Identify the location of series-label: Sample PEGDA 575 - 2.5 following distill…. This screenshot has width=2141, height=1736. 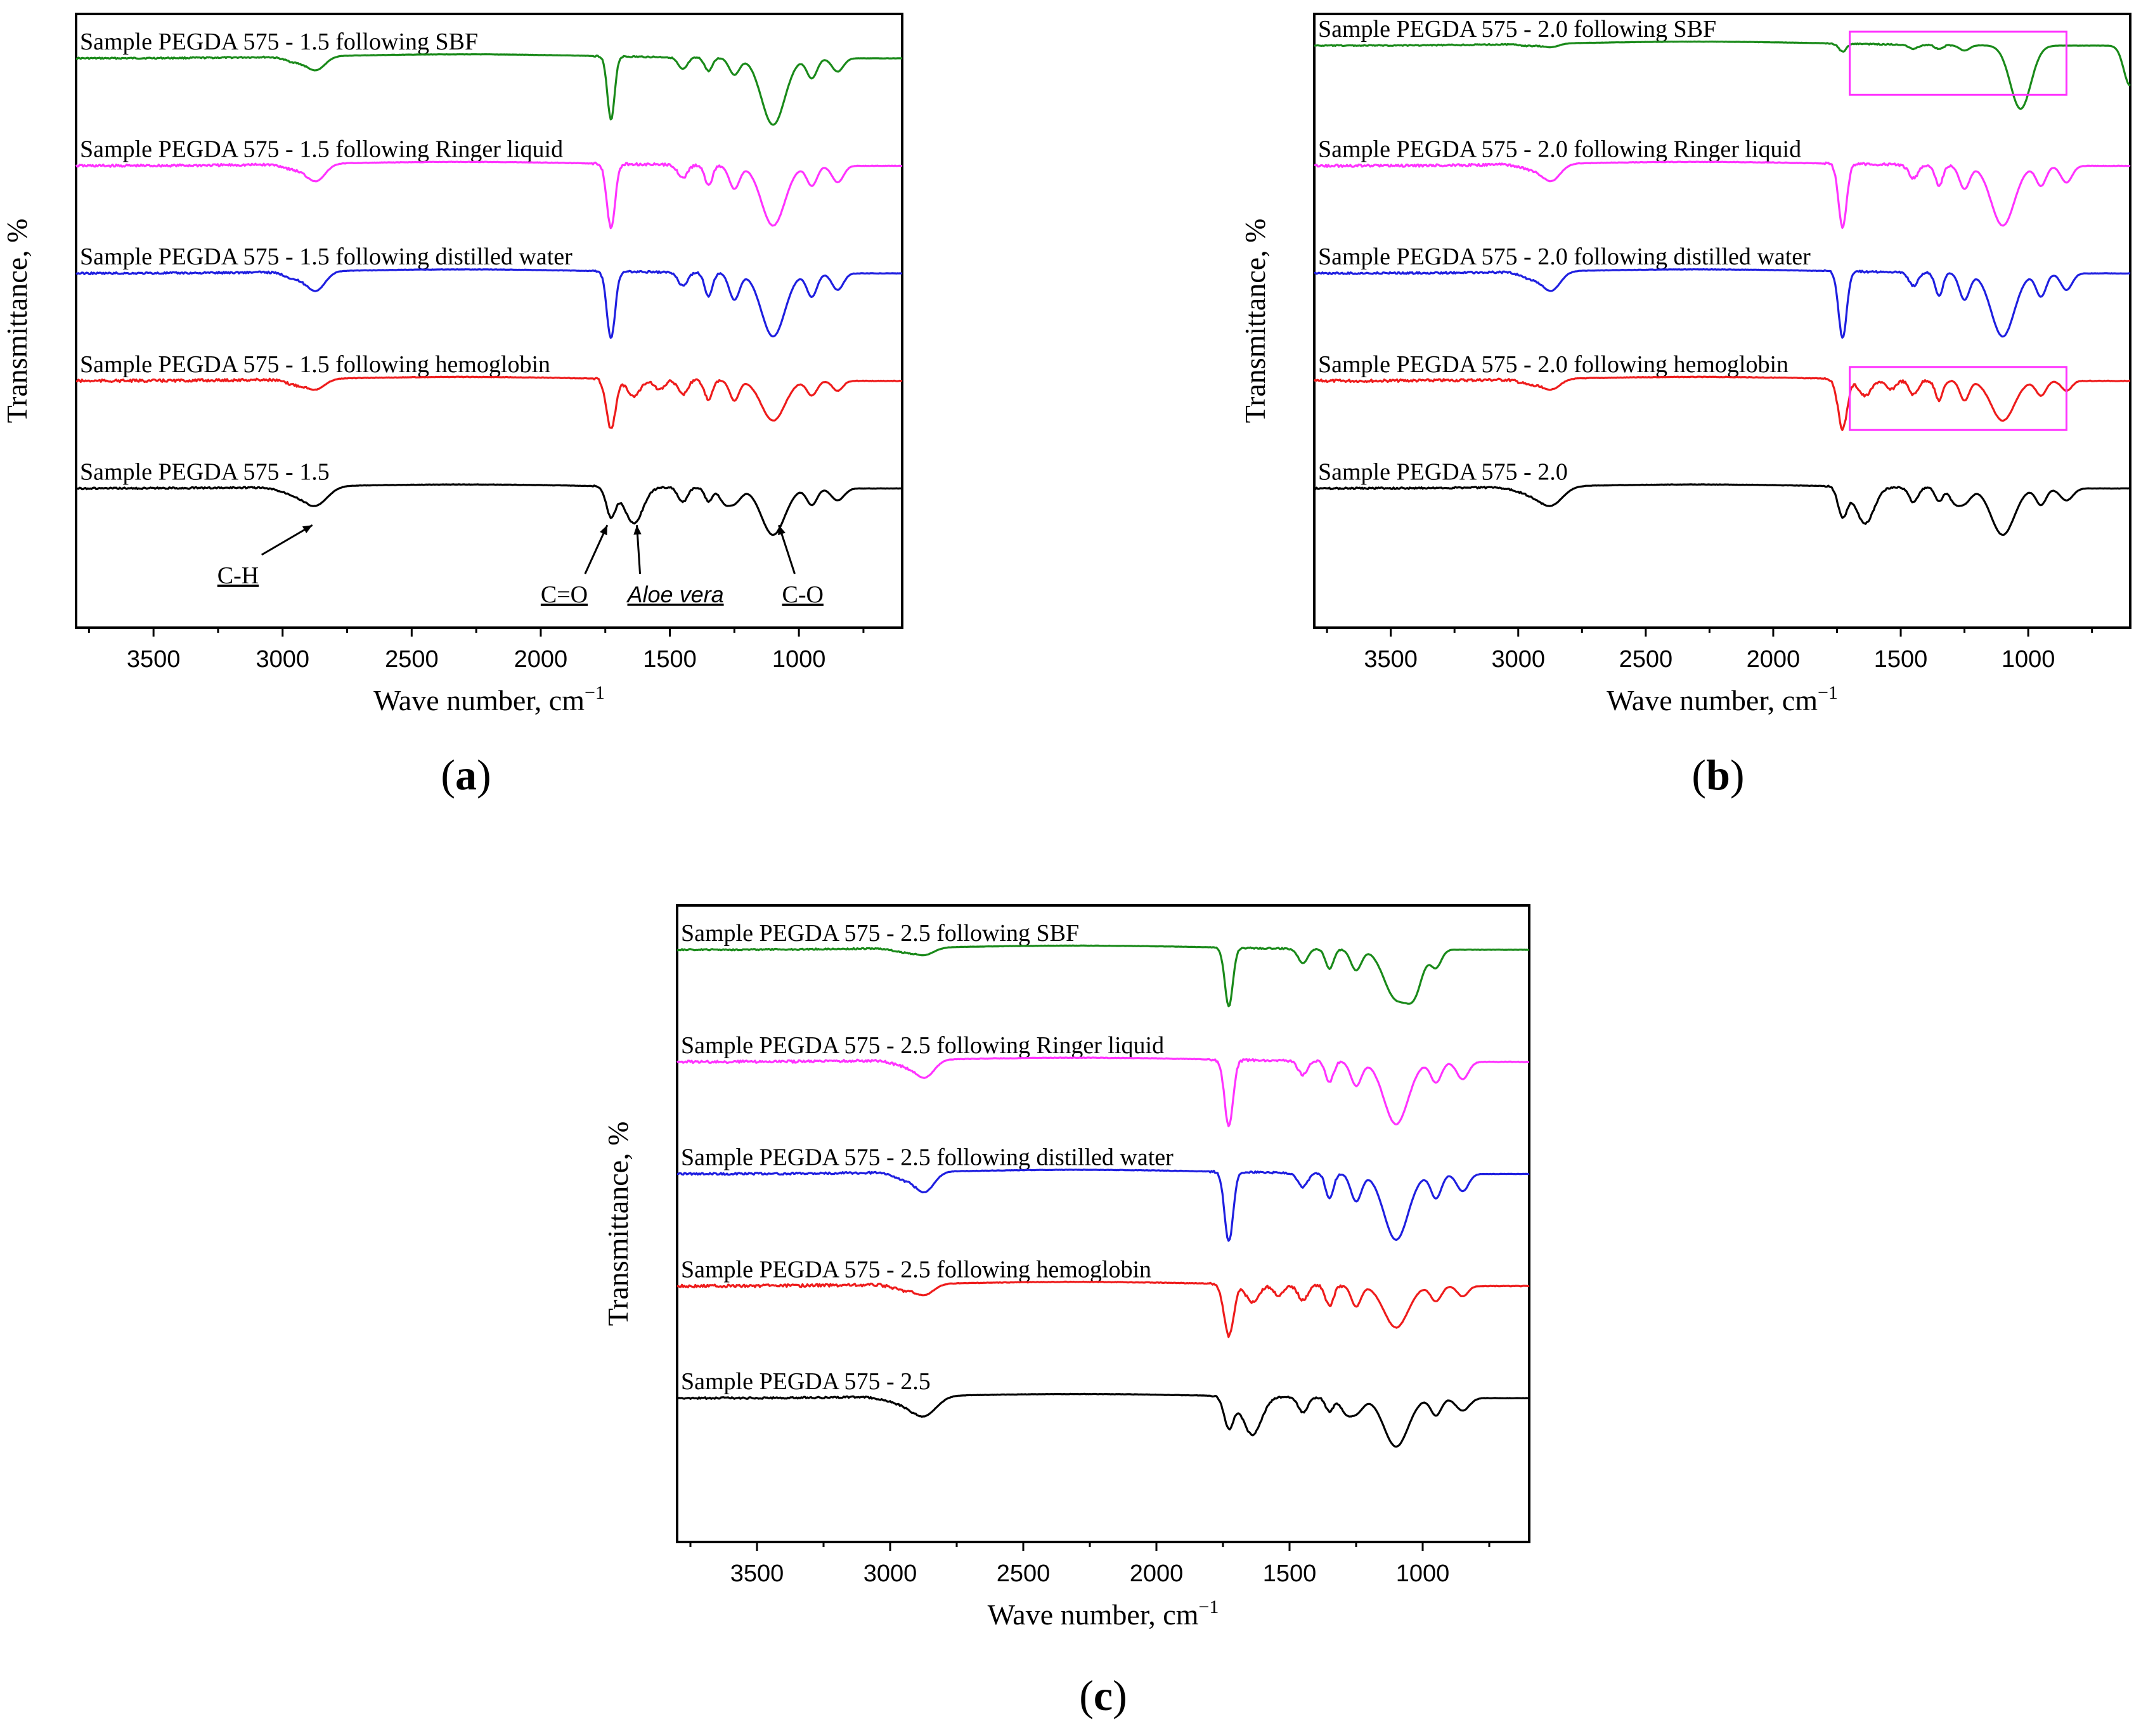
(927, 1157).